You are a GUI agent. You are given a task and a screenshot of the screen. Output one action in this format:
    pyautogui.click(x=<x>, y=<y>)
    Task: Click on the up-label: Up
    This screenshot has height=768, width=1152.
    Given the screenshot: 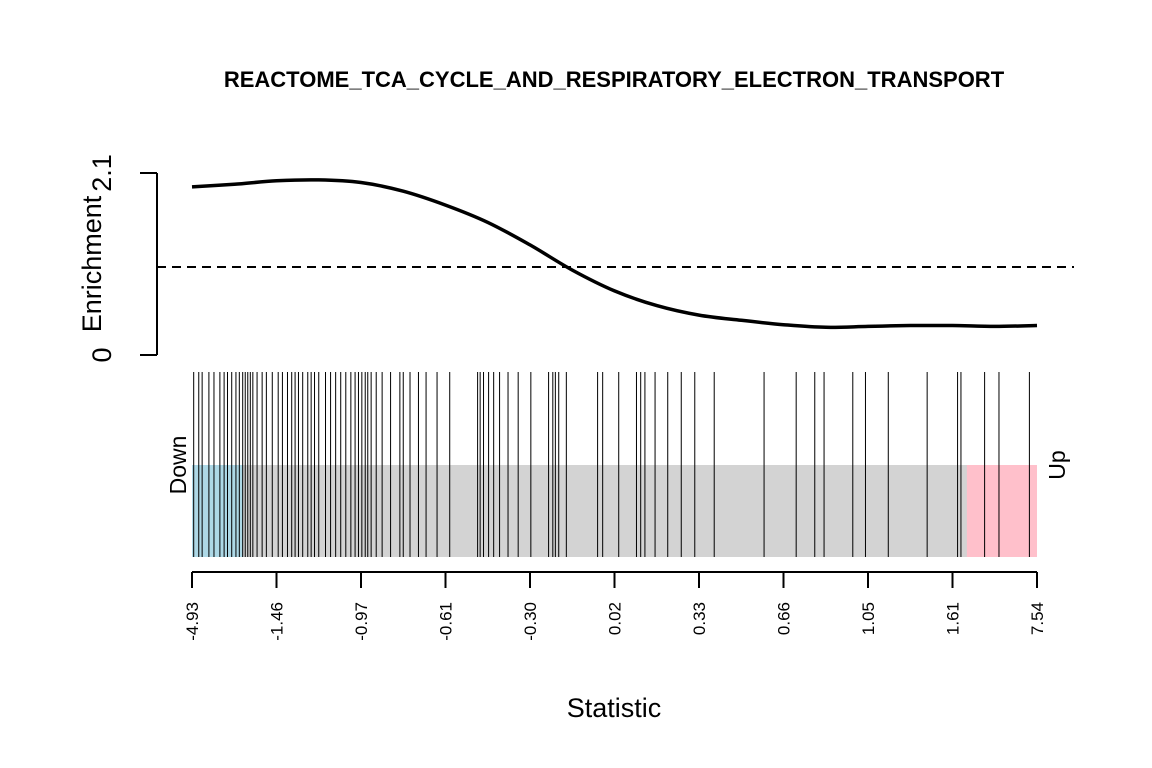 What is the action you would take?
    pyautogui.click(x=1057, y=464)
    